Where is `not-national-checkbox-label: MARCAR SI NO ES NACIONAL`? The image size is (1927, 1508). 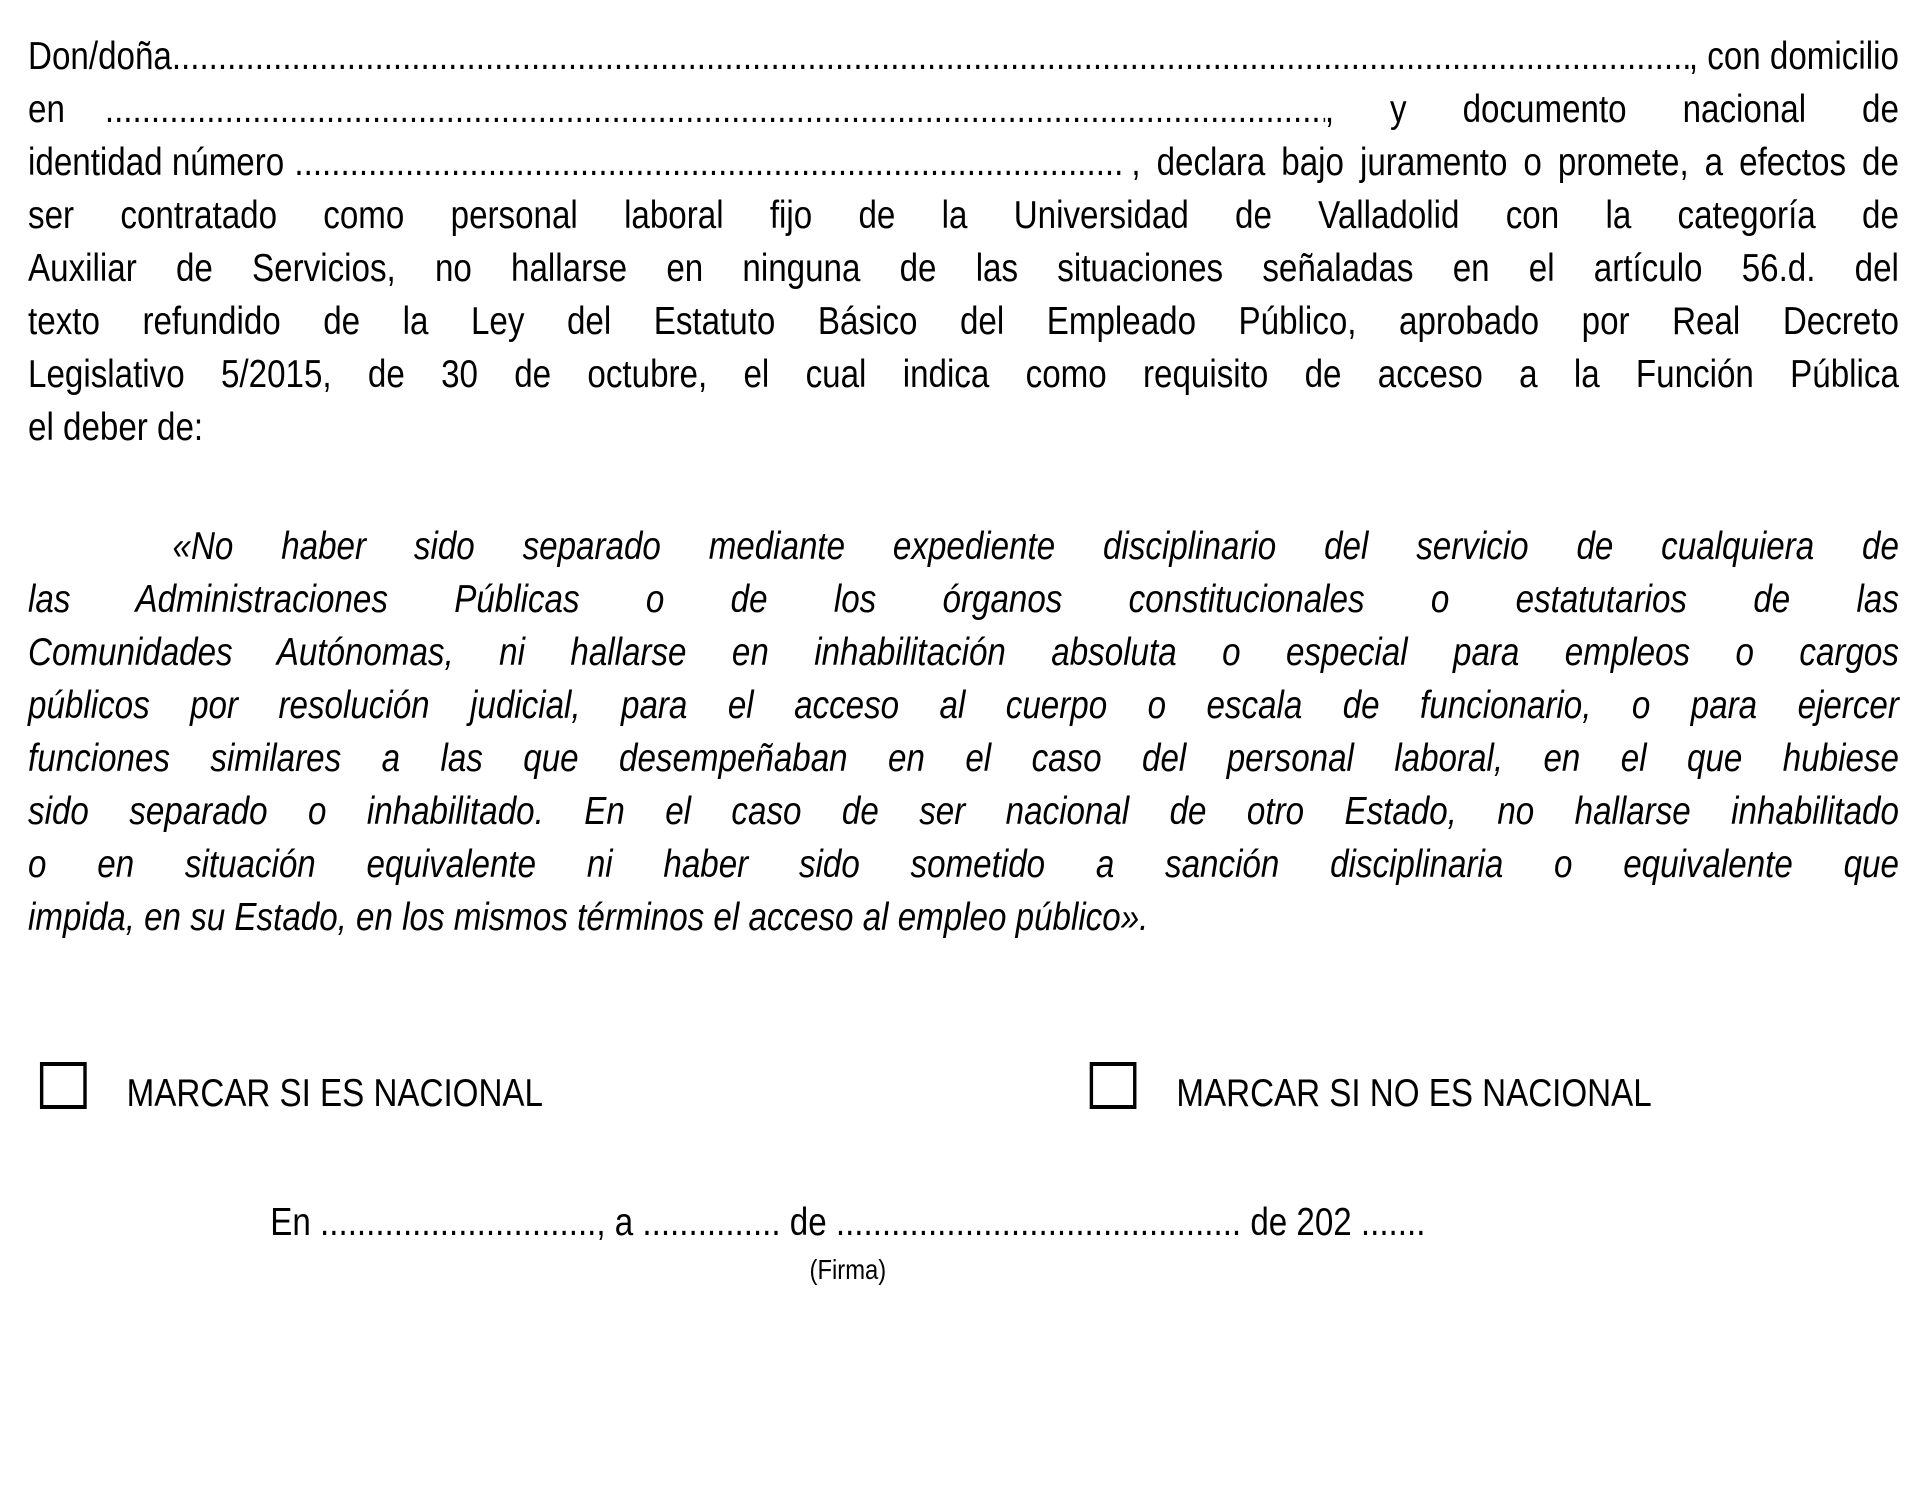
not-national-checkbox-label: MARCAR SI NO ES NACIONAL is located at coordinates (1414, 1093).